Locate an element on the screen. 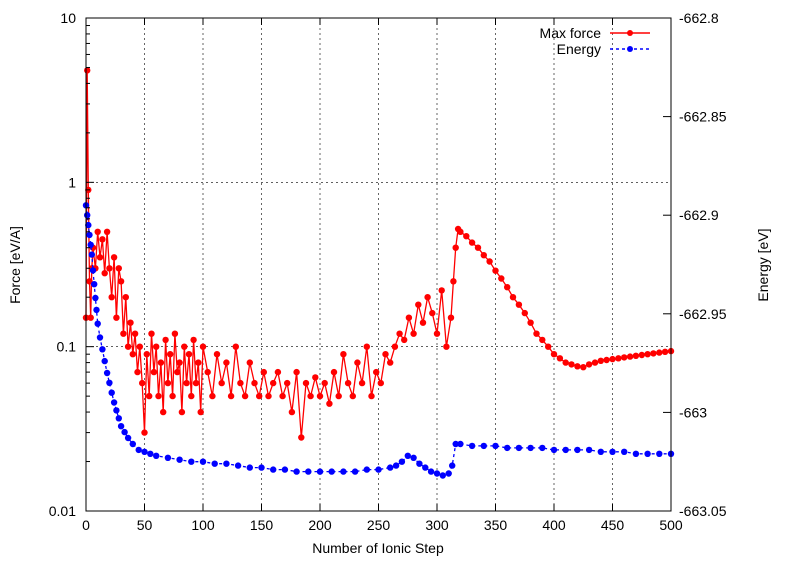 The image size is (800, 565). y-right-axis-label: Energy [eV] is located at coordinates (763, 264).